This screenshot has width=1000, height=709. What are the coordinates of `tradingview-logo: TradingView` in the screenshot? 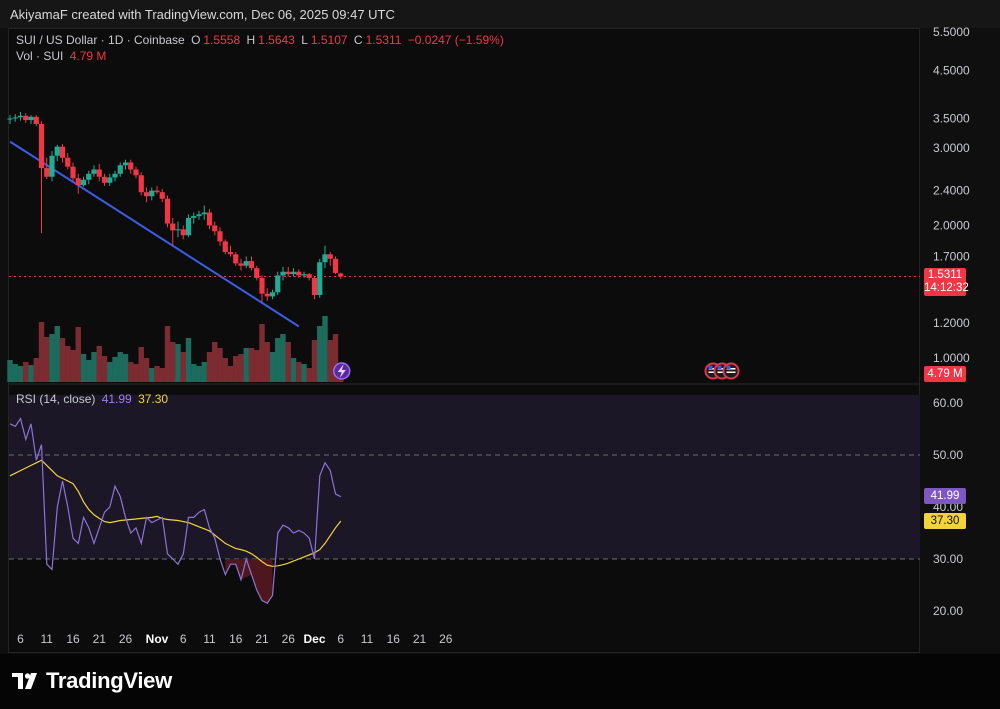 It's located at (92, 681).